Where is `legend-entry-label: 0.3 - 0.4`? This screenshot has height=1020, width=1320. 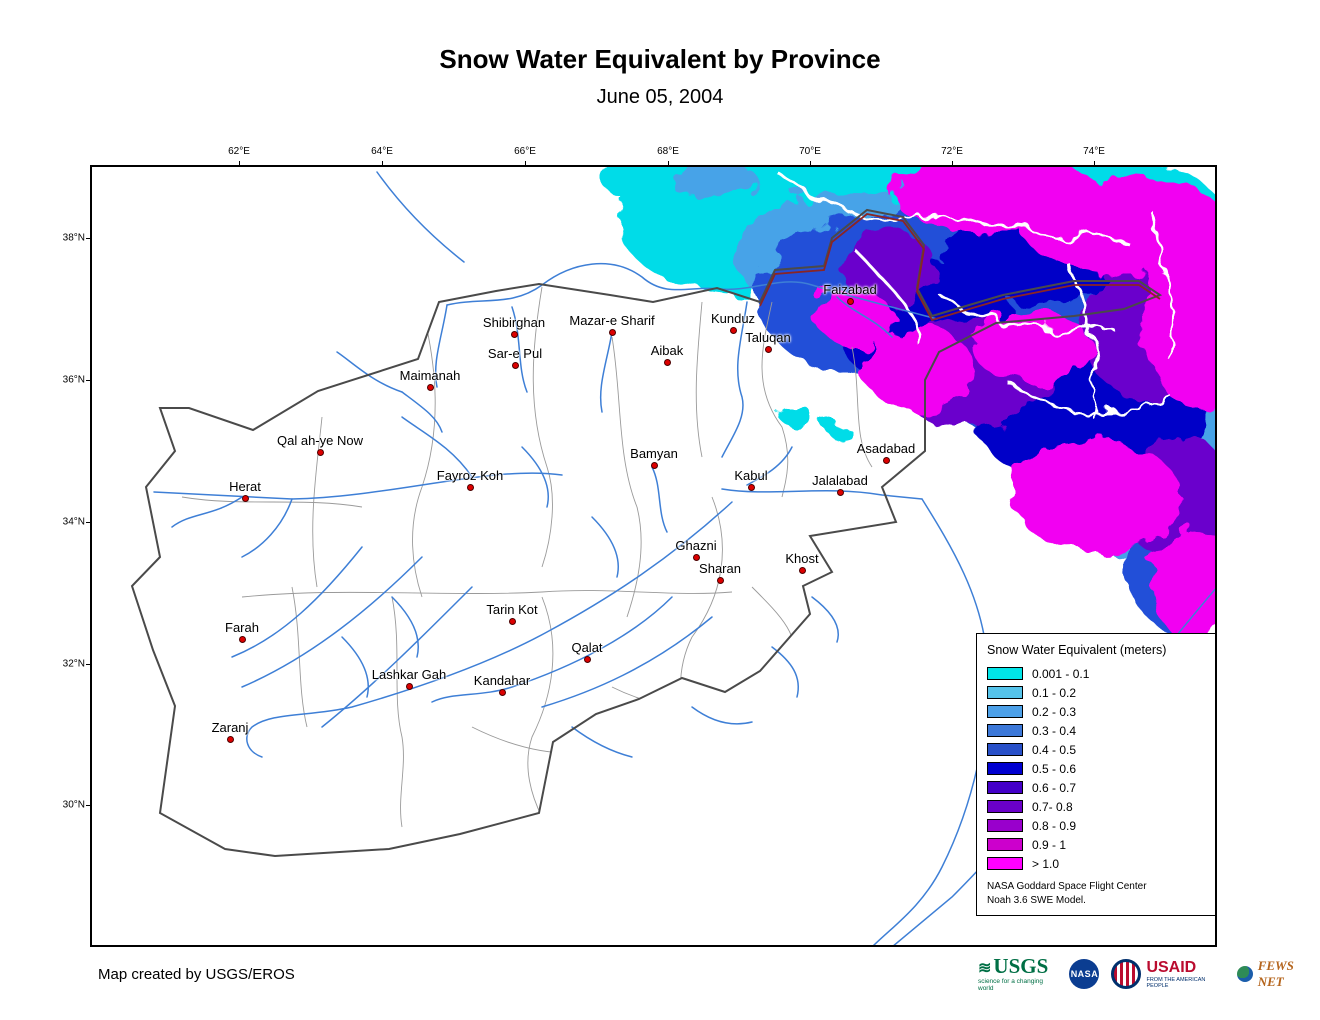
legend-entry-label: 0.3 - 0.4 is located at coordinates (1054, 730).